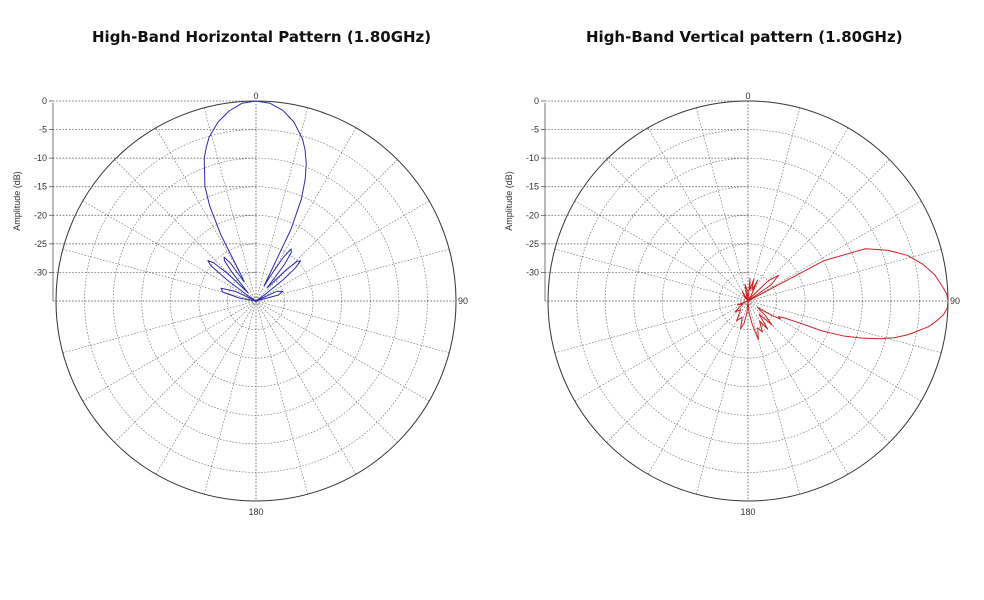 The height and width of the screenshot is (600, 984). Describe the element at coordinates (262, 37) in the screenshot. I see `chart-title: High-Band Horizontal Pattern (1.80GHz)` at that location.